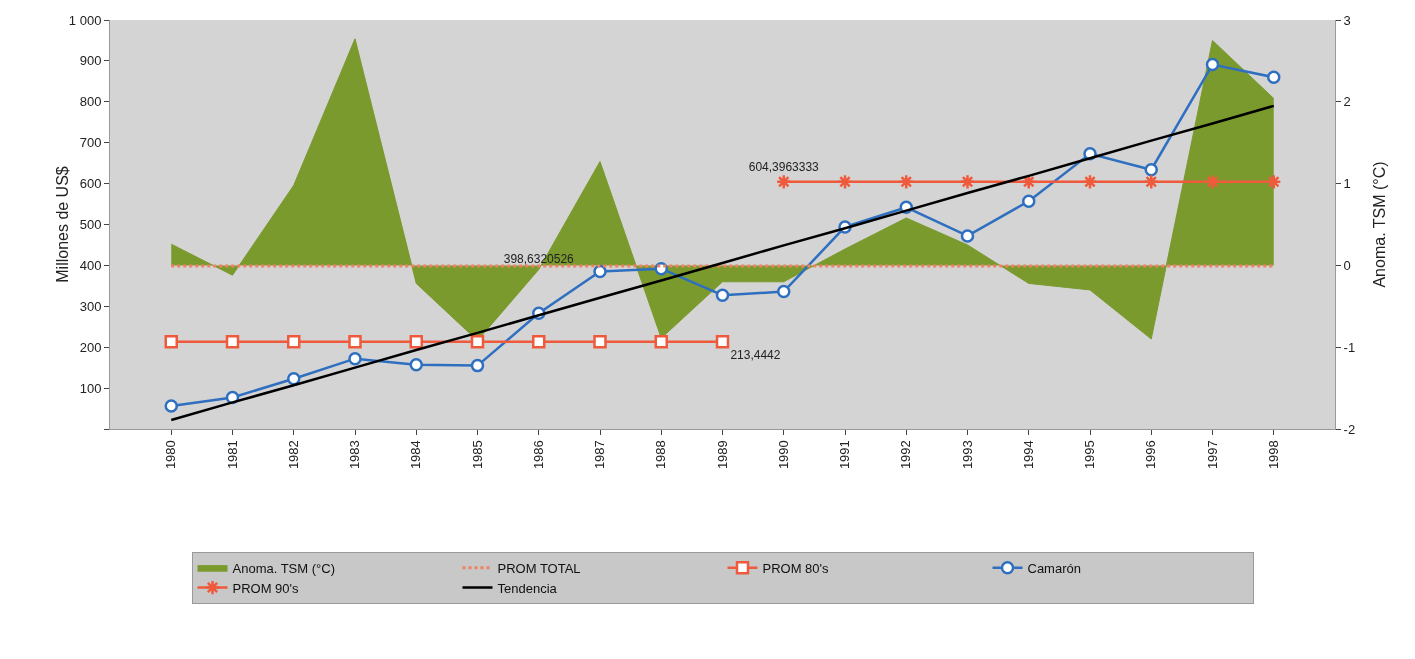 The width and height of the screenshot is (1415, 659). Describe the element at coordinates (90, 225) in the screenshot. I see `y-tick-label: 500` at that location.